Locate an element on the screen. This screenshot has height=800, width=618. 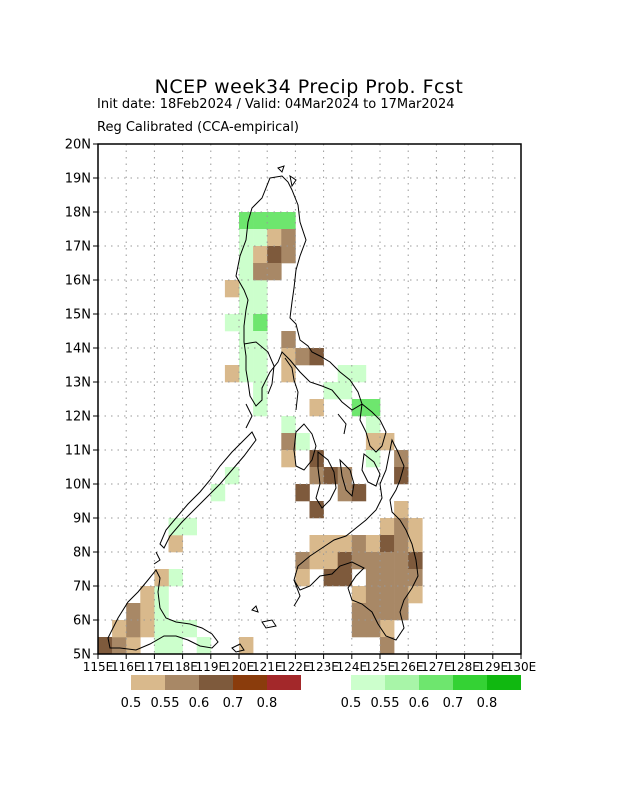
y-tick-label: 9N is located at coordinates (82, 519).